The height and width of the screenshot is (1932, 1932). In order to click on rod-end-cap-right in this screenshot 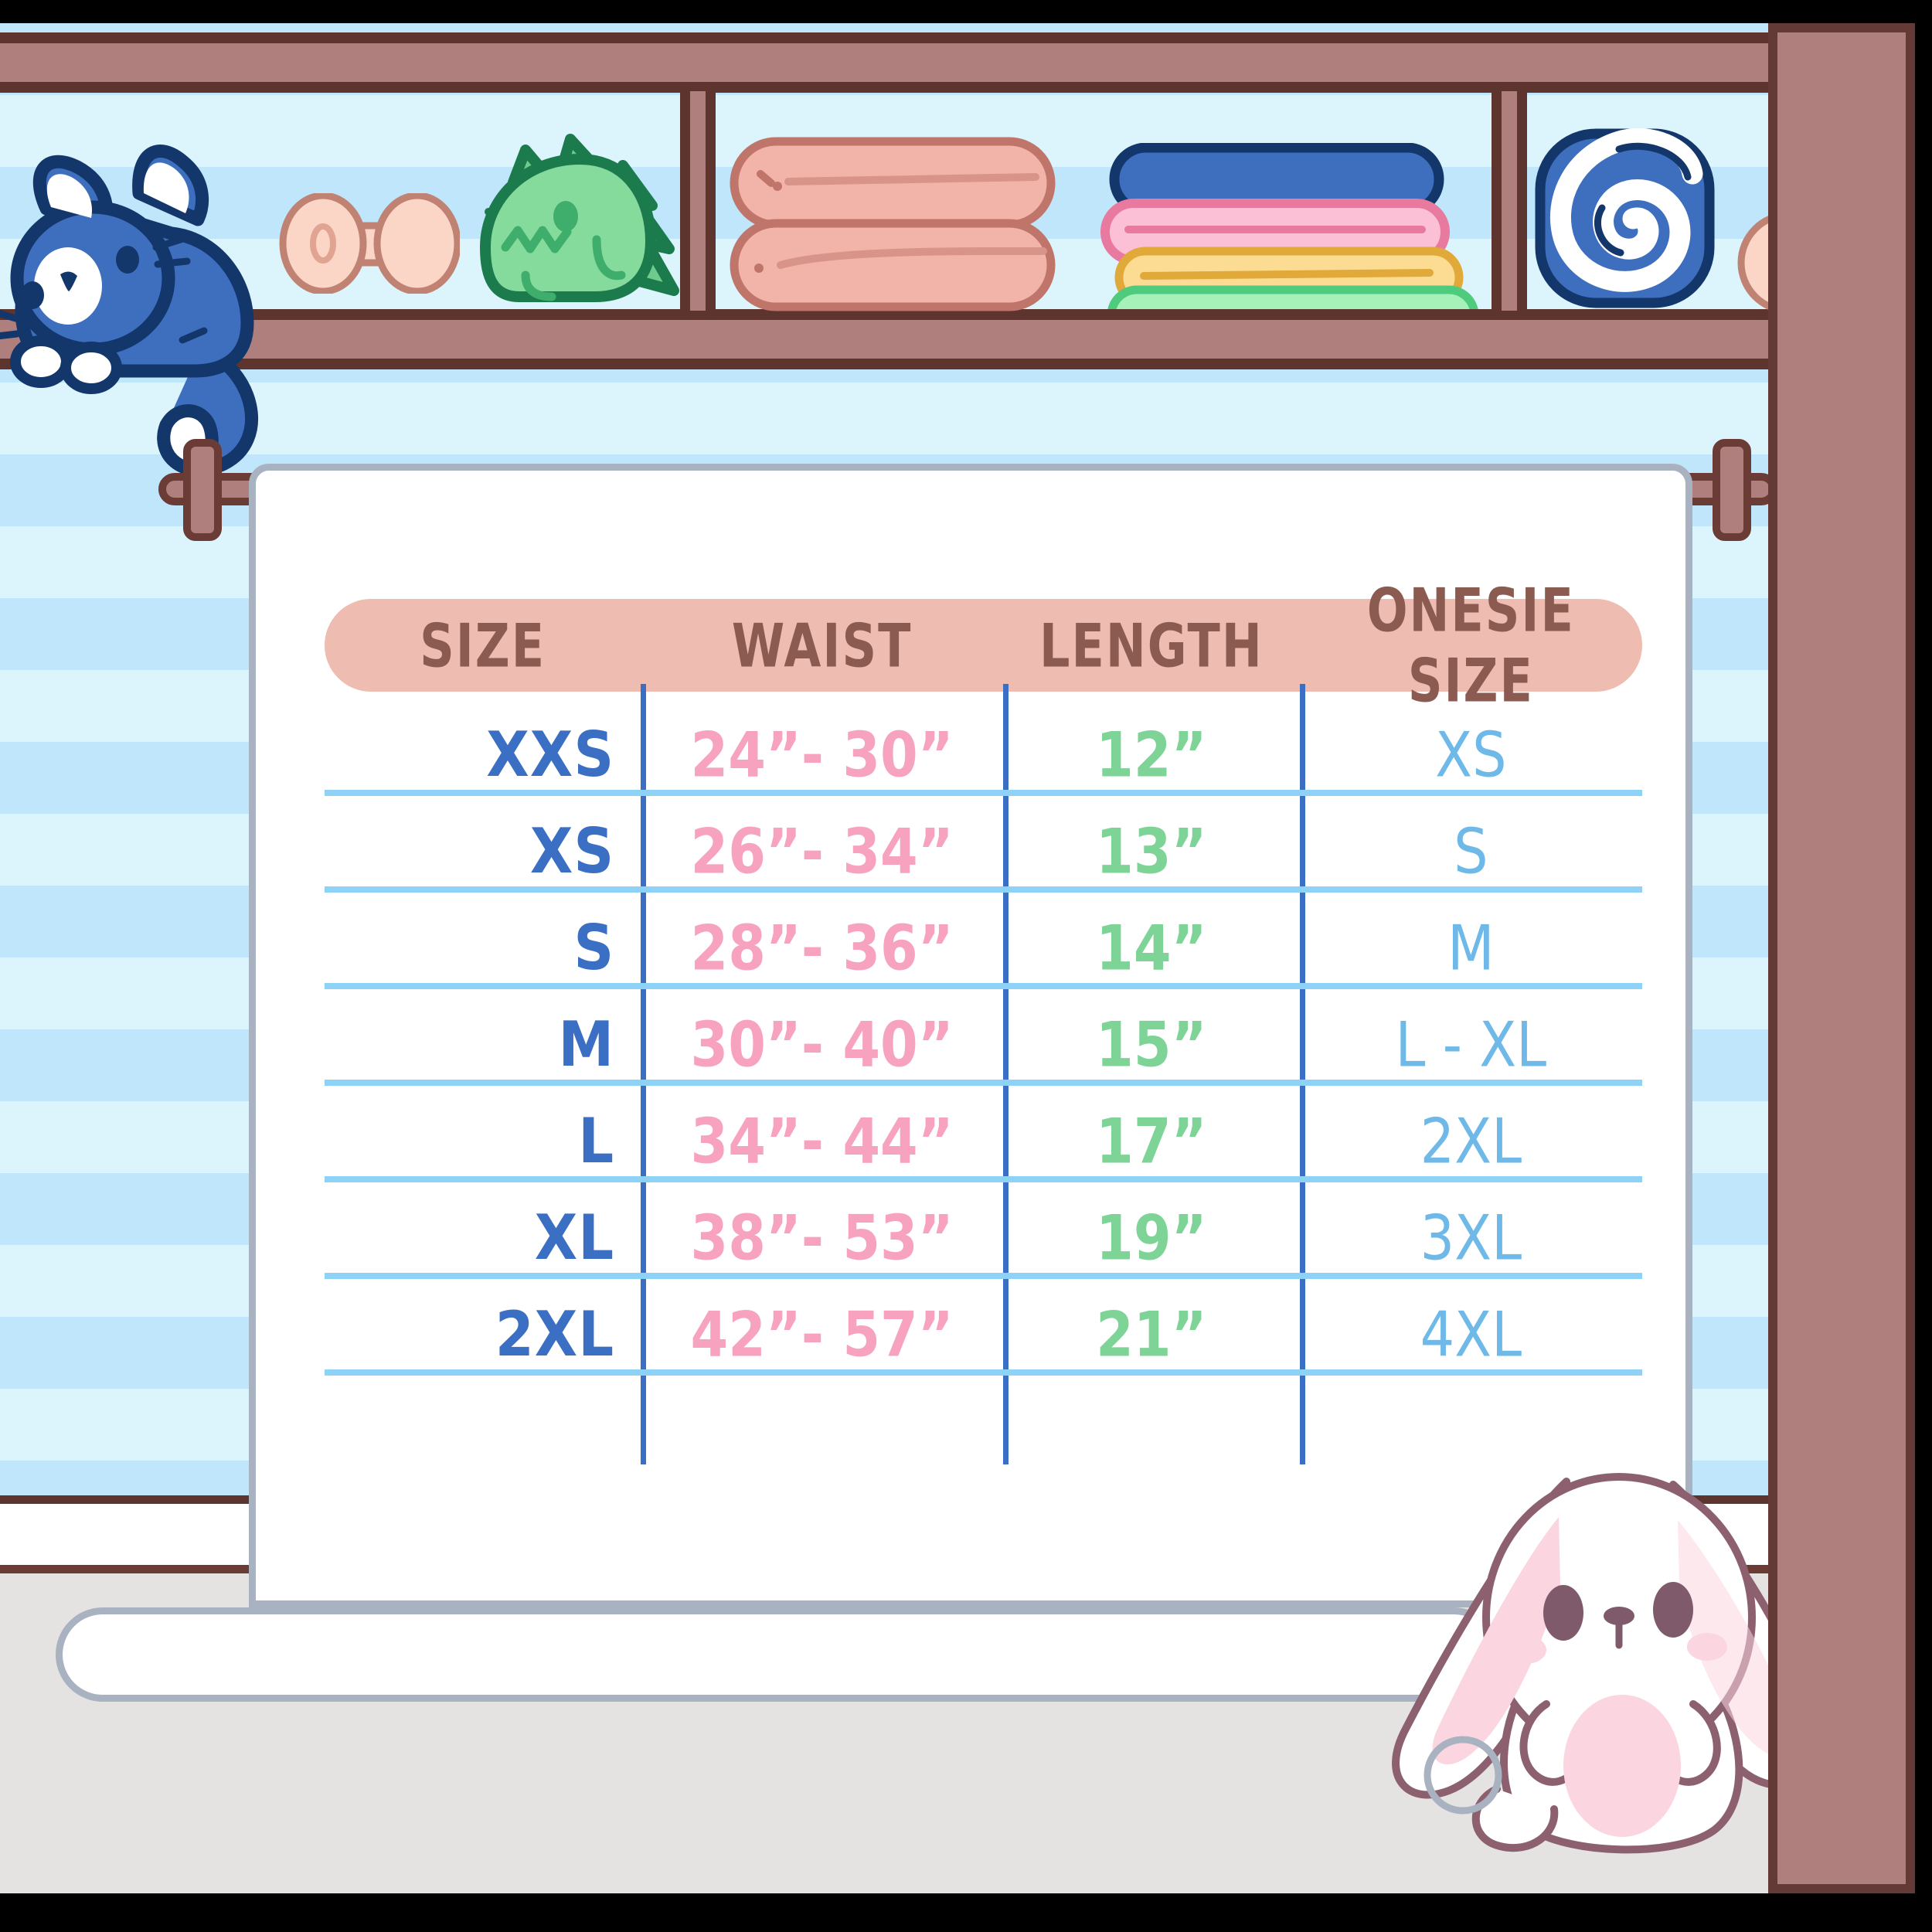, I will do `click(1732, 490)`.